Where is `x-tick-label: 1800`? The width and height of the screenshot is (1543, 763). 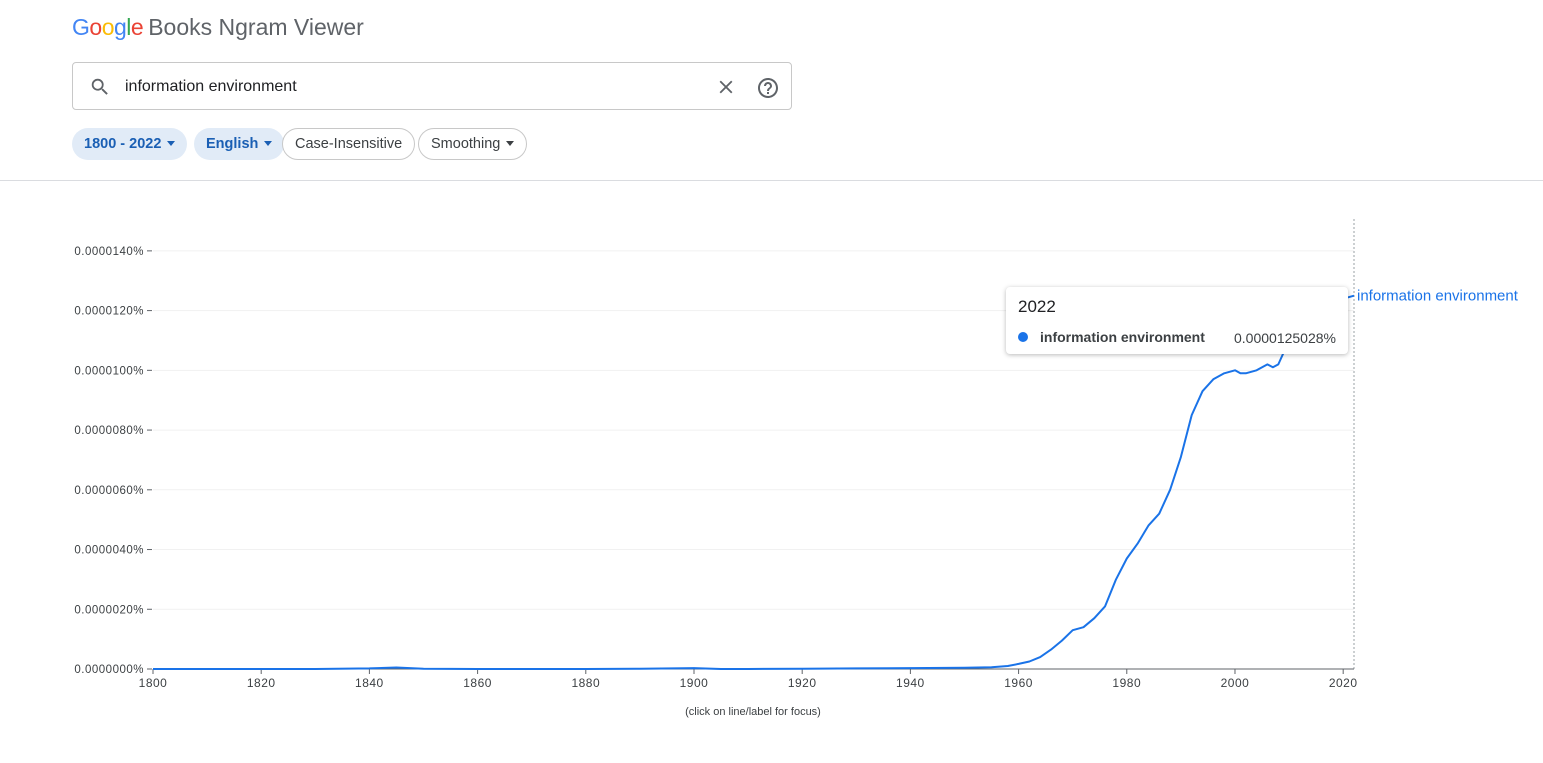 x-tick-label: 1800 is located at coordinates (153, 683).